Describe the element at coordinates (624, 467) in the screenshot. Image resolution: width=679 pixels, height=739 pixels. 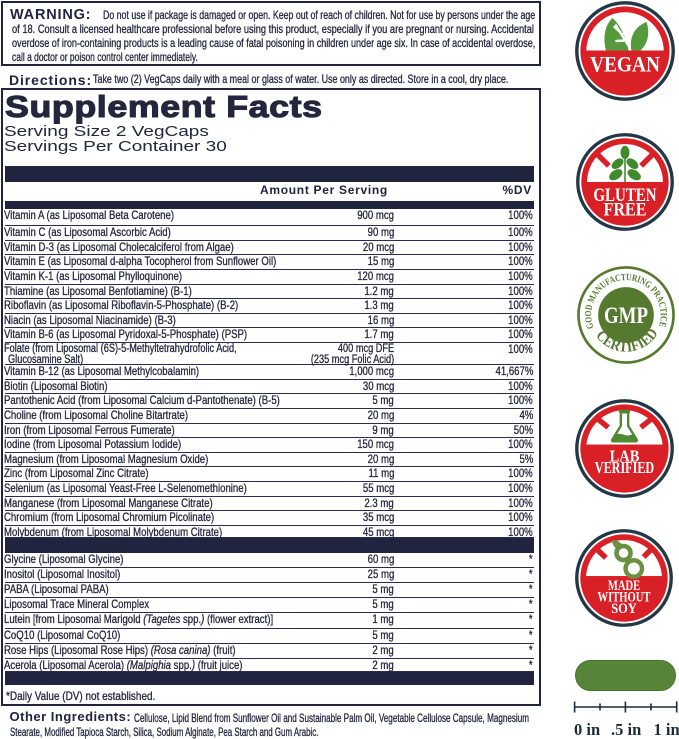
I see `svg-text: VERIFIED` at that location.